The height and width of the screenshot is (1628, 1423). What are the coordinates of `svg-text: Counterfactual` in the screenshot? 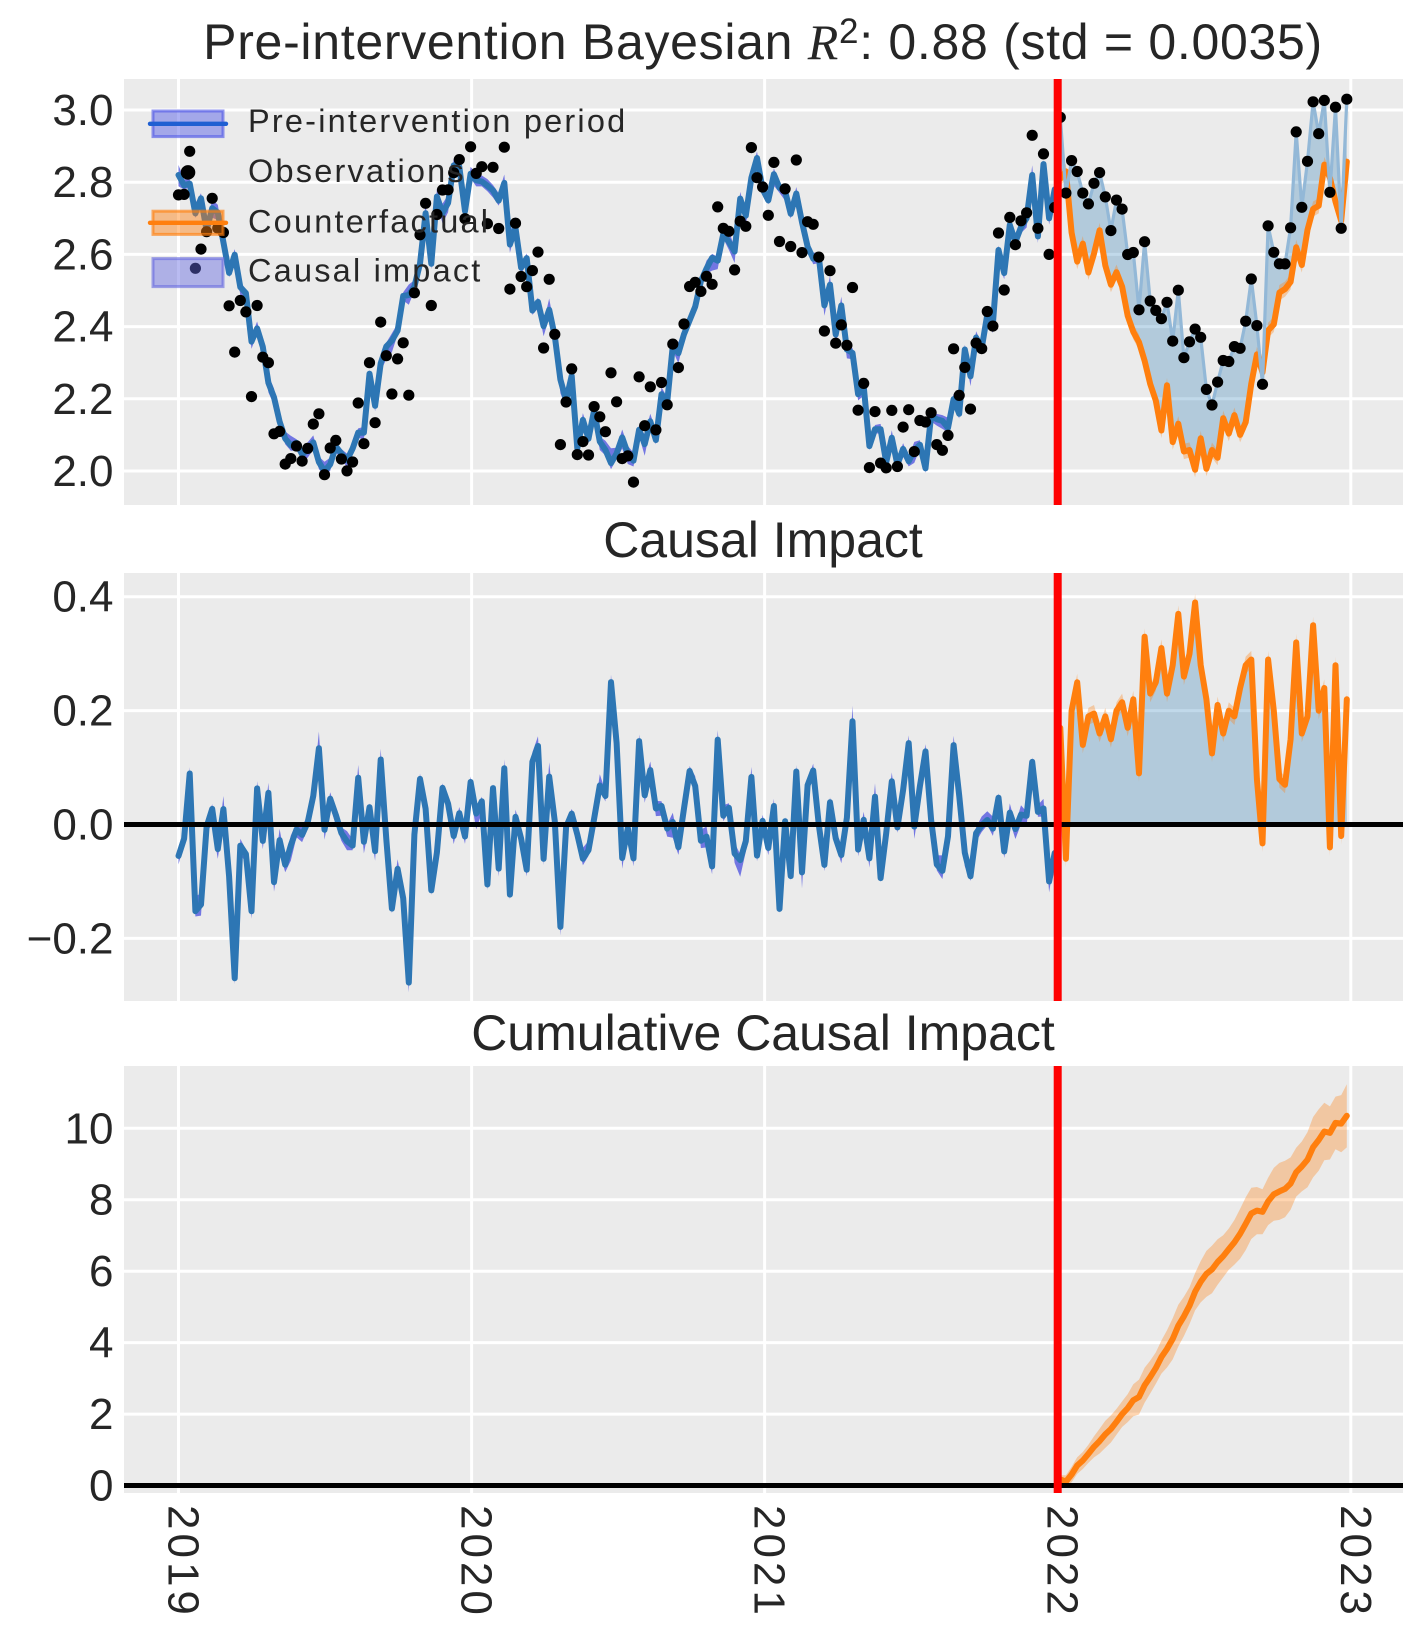 It's located at (369, 222).